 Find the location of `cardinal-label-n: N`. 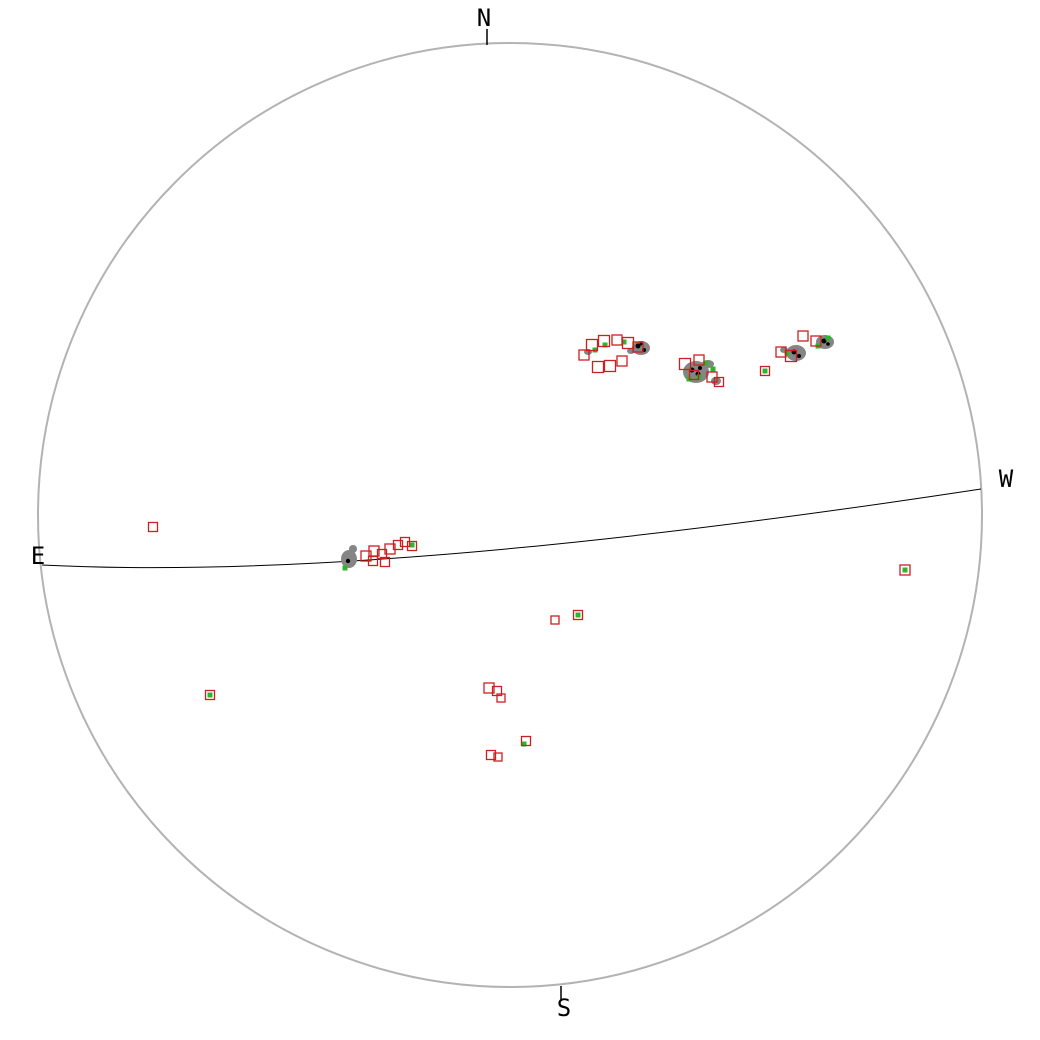

cardinal-label-n: N is located at coordinates (484, 18).